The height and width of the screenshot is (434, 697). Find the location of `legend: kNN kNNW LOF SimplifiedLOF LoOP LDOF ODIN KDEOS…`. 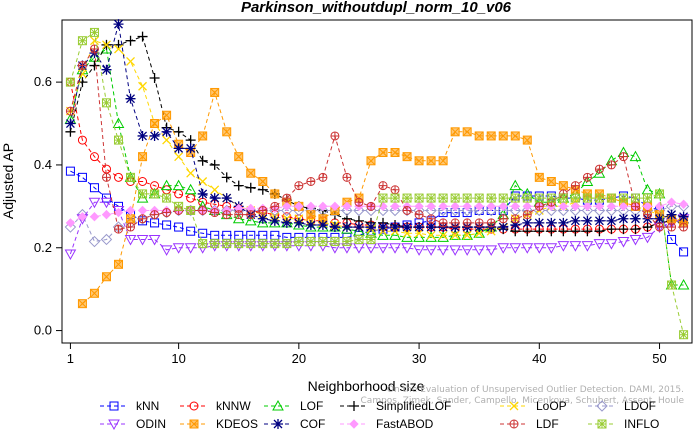

legend: kNN kNNW LOF SimplifiedLOF LoOP LDOF ODIN KDEOS… is located at coordinates (379, 415).